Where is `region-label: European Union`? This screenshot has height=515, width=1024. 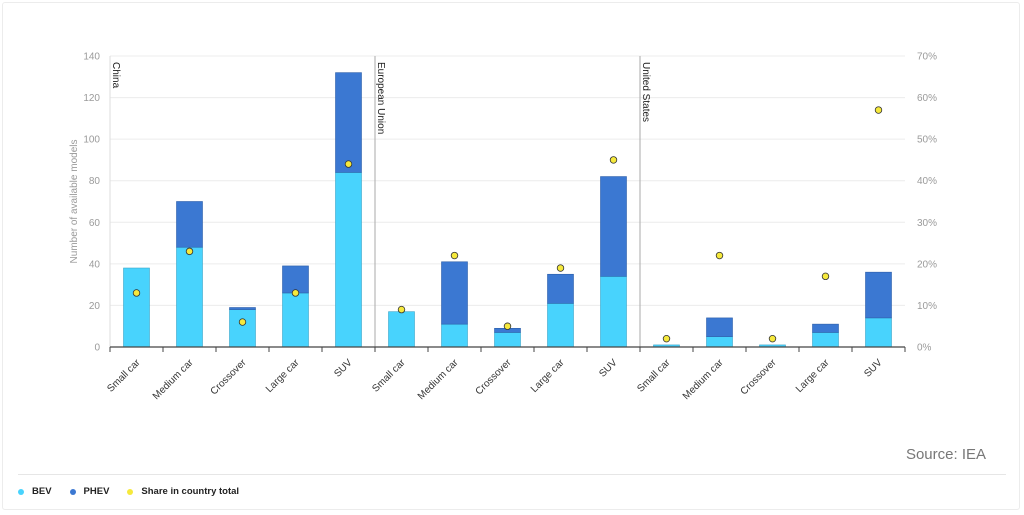
region-label: European Union is located at coordinates (380, 98).